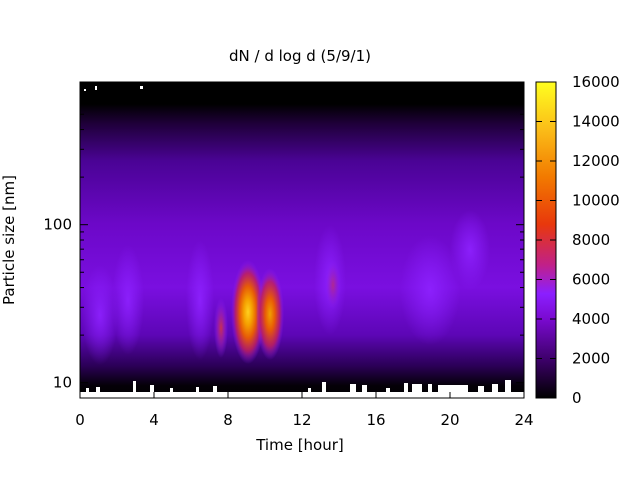 The width and height of the screenshot is (640, 480). I want to click on colorbar-tick-label: 12000, so click(596, 161).